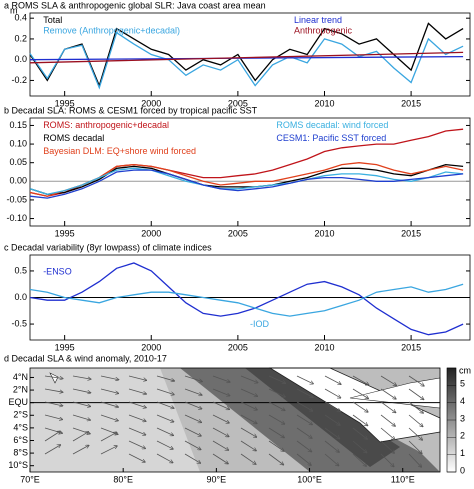  What do you see at coordinates (57, 271) in the screenshot?
I see `legend-entry: -ENSO` at bounding box center [57, 271].